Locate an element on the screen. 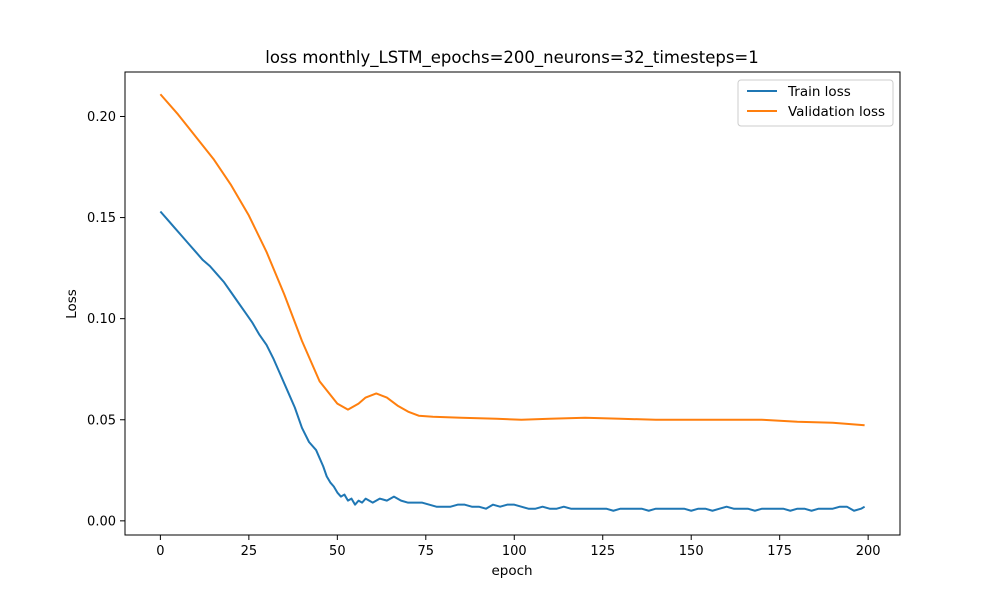  x-tick-label: 100 is located at coordinates (514, 551).